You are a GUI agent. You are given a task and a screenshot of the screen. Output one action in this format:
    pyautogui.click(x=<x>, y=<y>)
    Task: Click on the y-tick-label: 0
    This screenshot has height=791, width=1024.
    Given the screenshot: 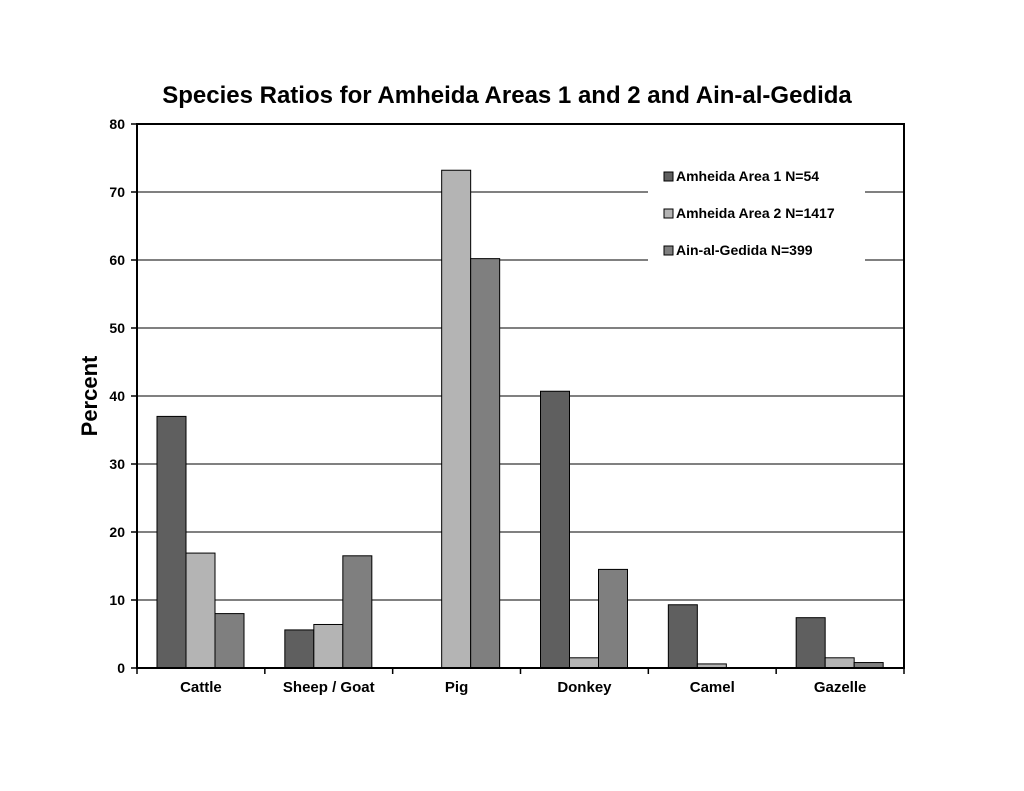 What is the action you would take?
    pyautogui.click(x=121, y=668)
    